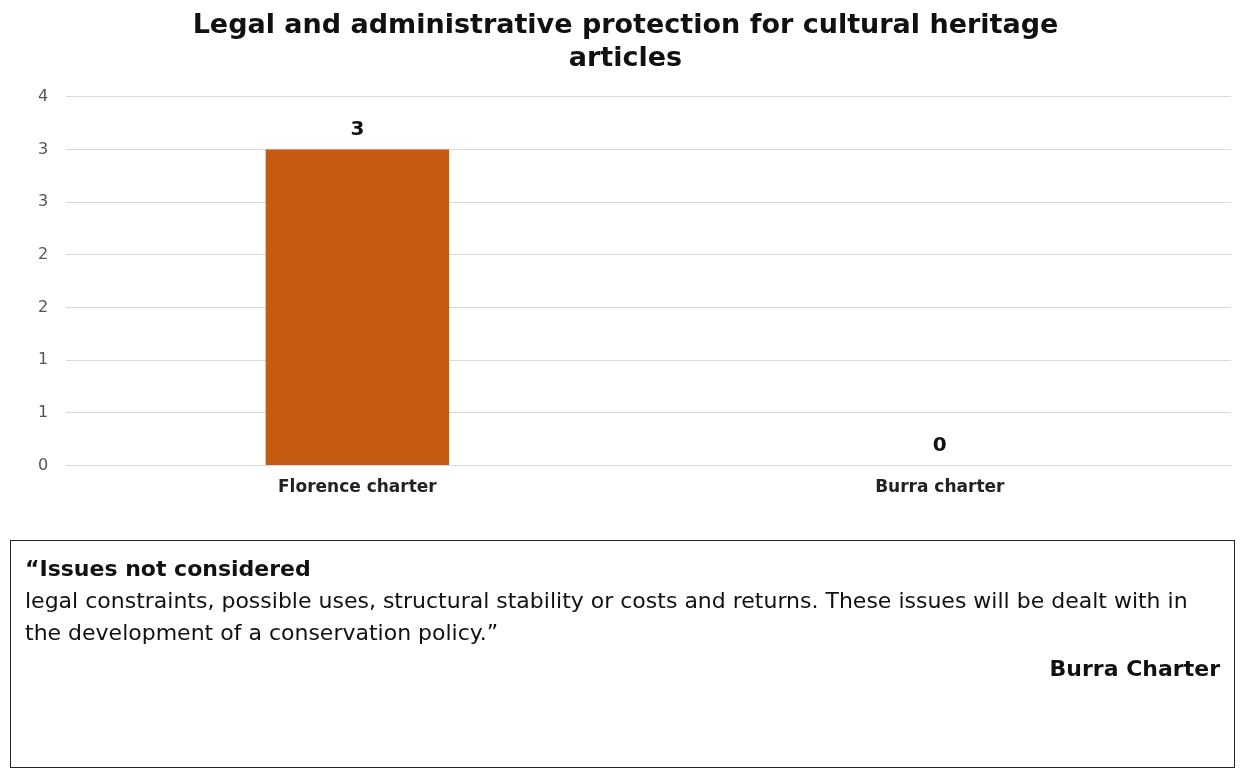 The height and width of the screenshot is (776, 1253). I want to click on text: “Issues not considered, so click(168, 569).